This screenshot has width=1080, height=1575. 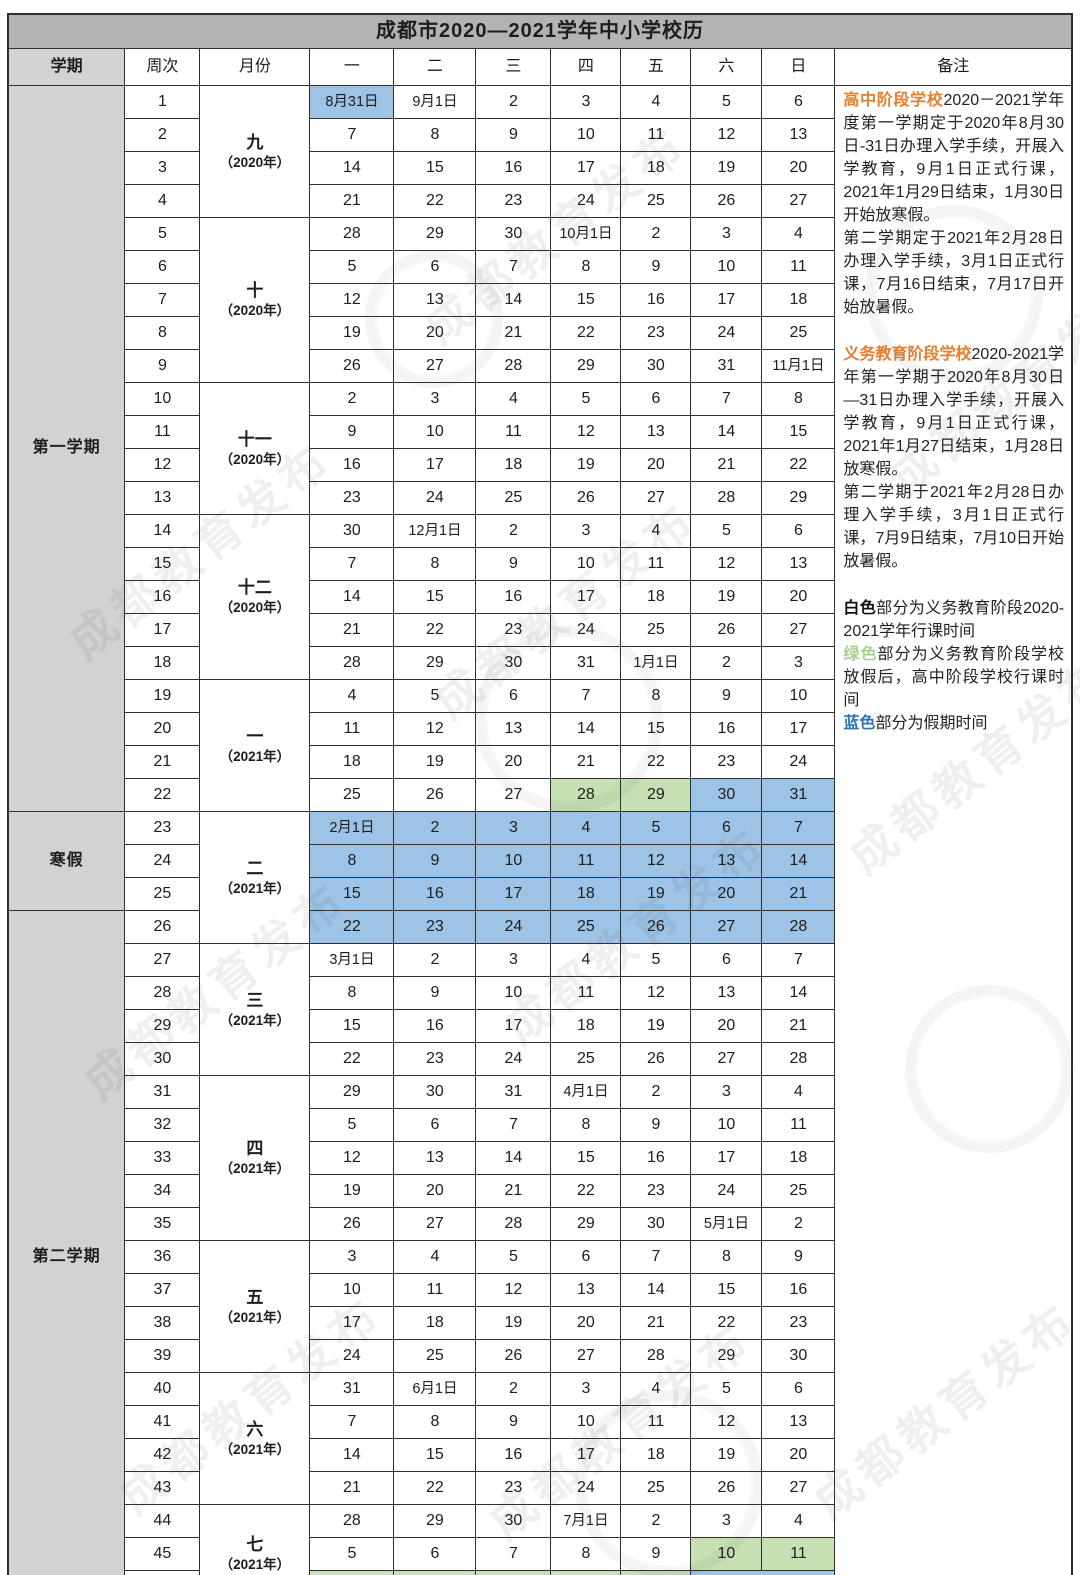 I want to click on month-cell: 十二 （2020年）, so click(x=255, y=597).